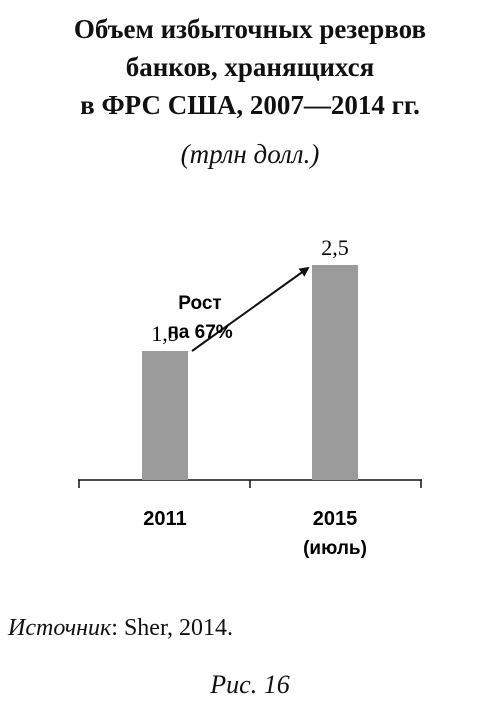 The image size is (500, 717). Describe the element at coordinates (199, 332) in the screenshot. I see `growth-annotation-line-2: на 67%` at that location.